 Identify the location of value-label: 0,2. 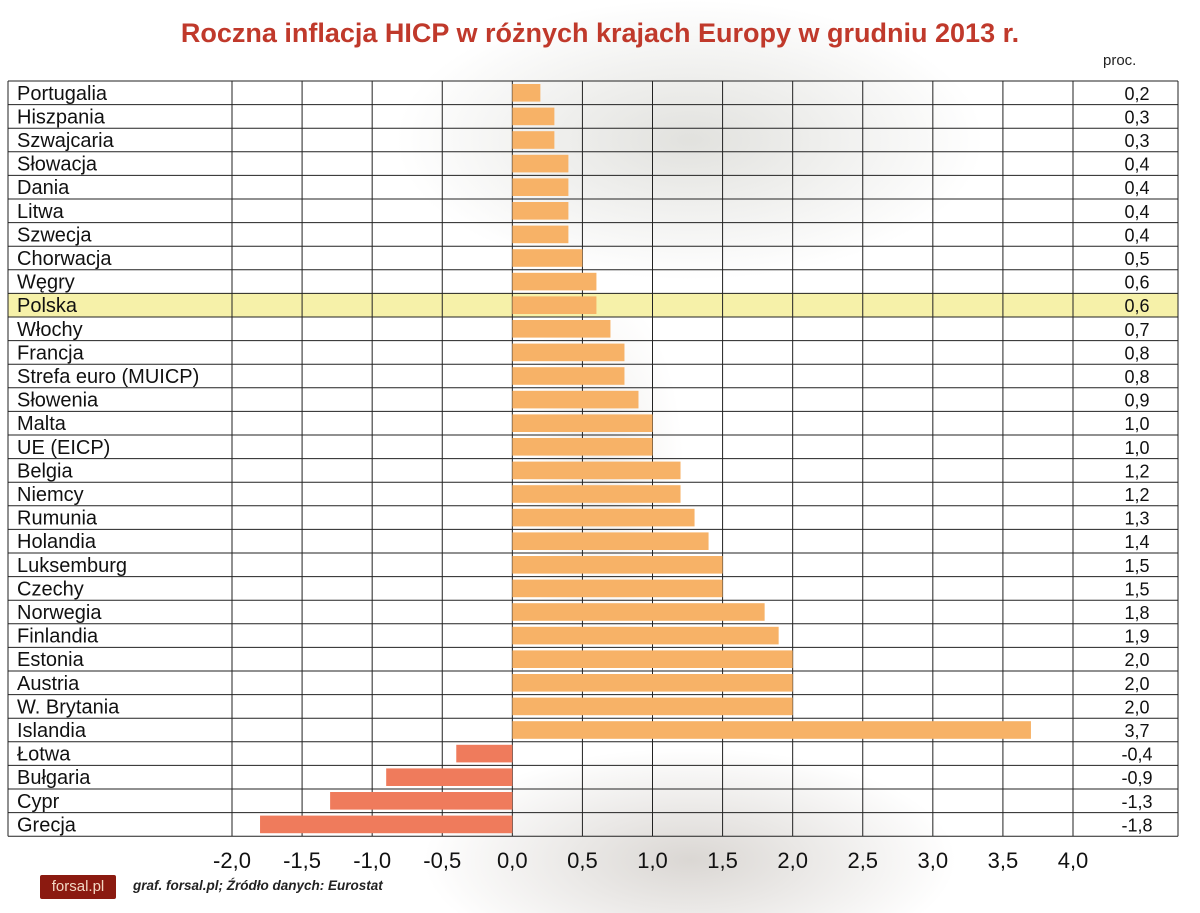
(1136, 94).